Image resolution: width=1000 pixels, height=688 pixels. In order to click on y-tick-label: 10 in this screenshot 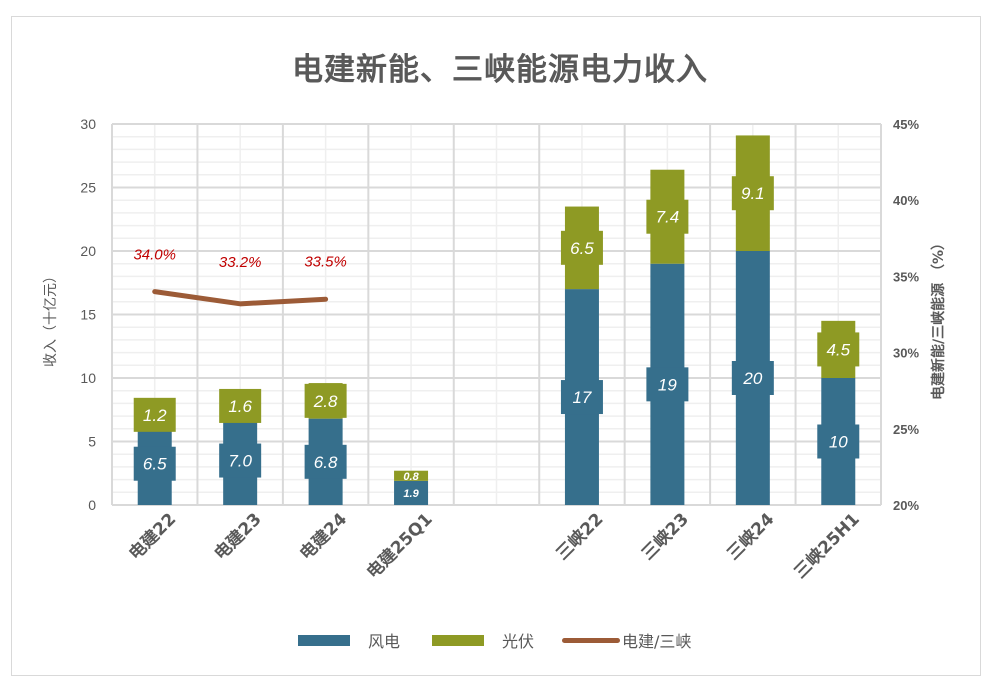, I will do `click(88, 378)`.